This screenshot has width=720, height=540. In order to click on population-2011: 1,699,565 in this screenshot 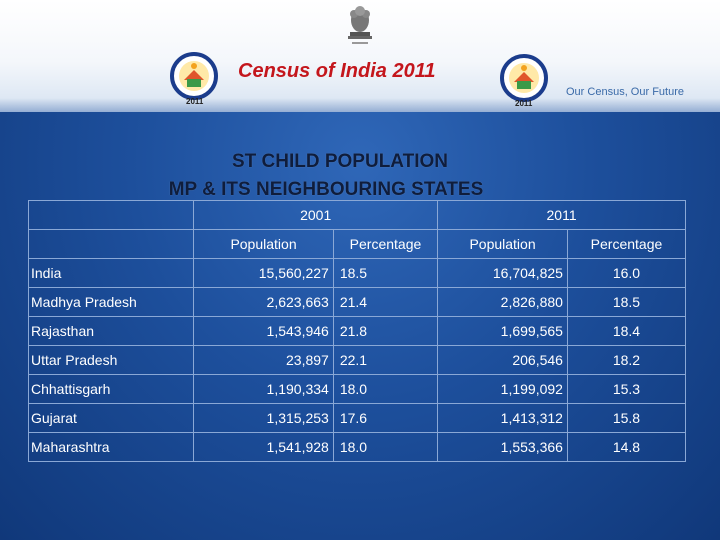, I will do `click(502, 331)`.